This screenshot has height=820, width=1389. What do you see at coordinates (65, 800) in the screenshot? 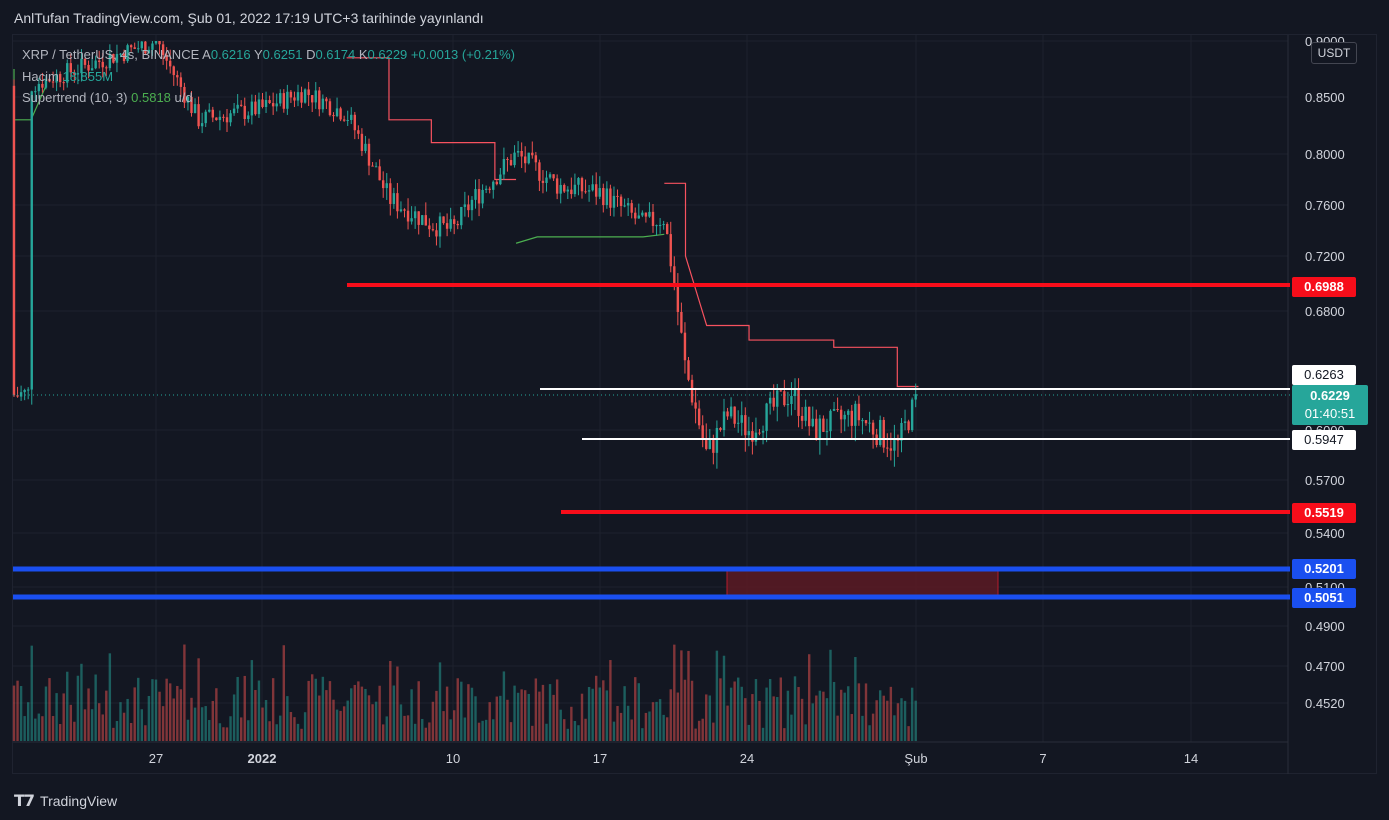
I see `tradingview-branding: T7 TradingView` at bounding box center [65, 800].